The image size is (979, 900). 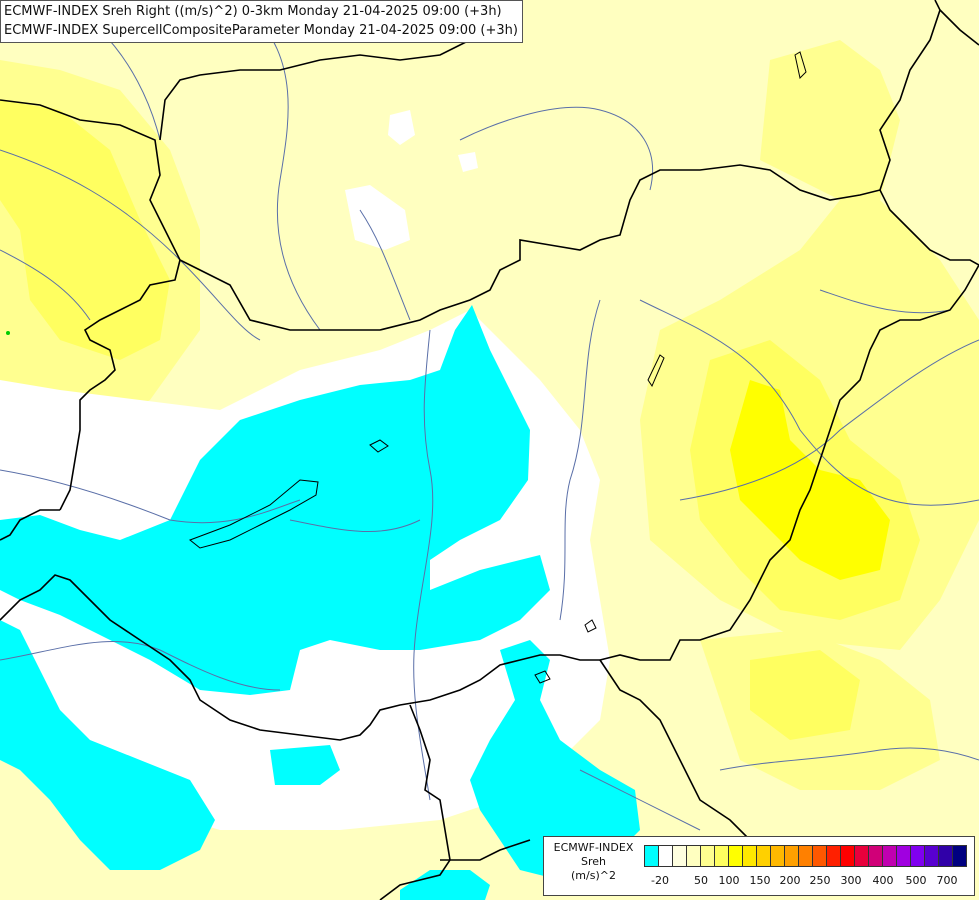 I want to click on legend-ticks: -20 50 100 150 200 250 300 400 500 700, so click(x=810, y=882).